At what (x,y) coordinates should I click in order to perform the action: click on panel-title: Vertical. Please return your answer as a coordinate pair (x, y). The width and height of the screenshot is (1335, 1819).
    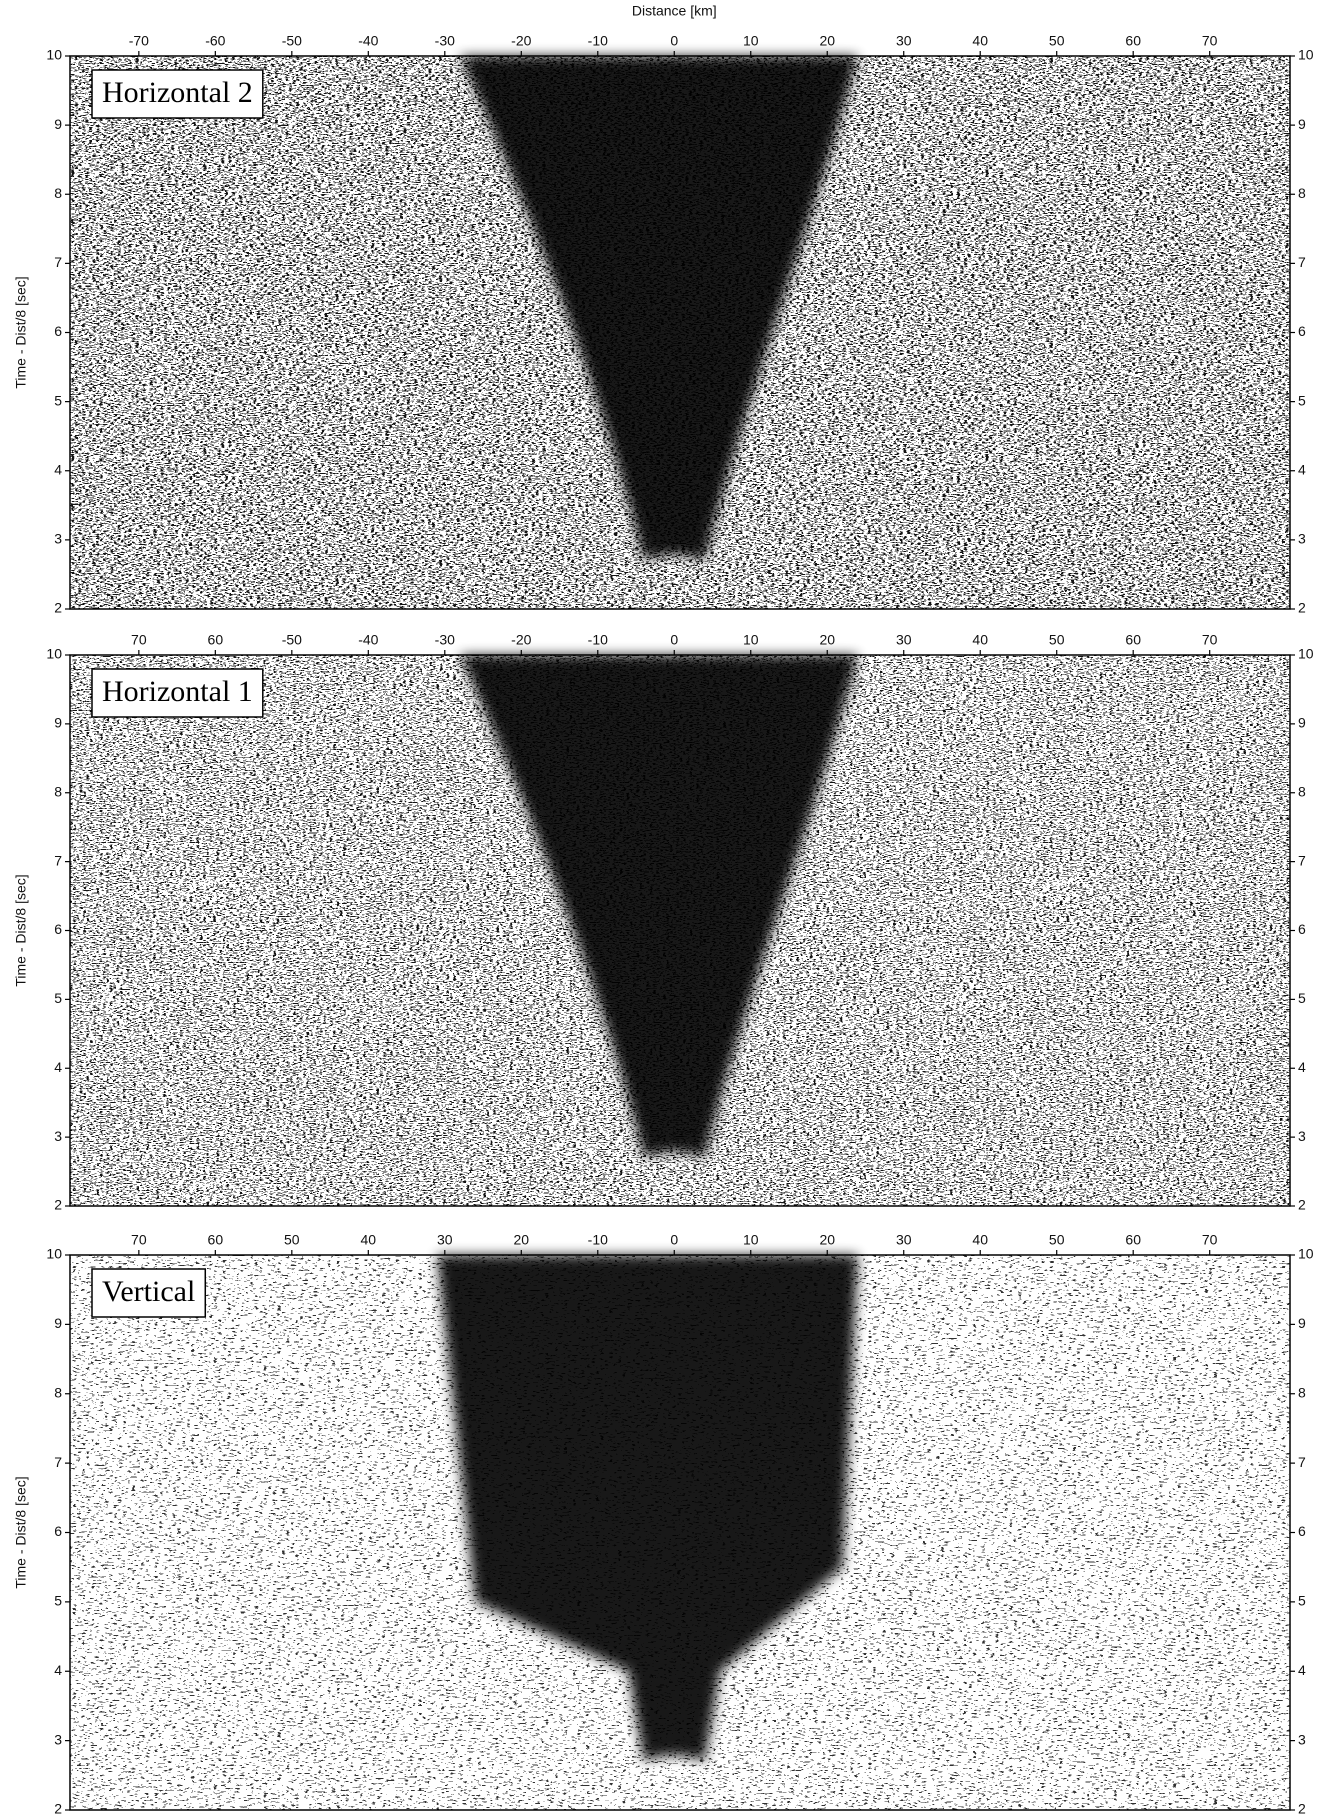
    Looking at the image, I should click on (148, 1291).